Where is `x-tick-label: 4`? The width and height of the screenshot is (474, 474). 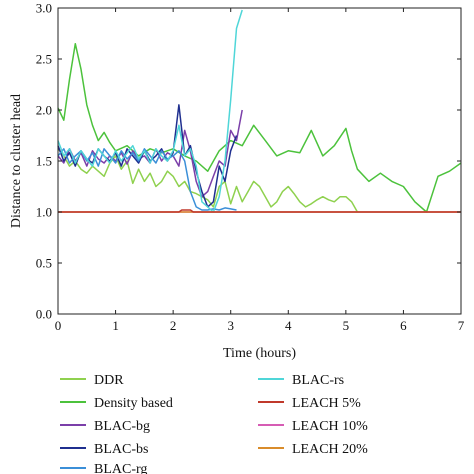 x-tick-label: 4 is located at coordinates (288, 325).